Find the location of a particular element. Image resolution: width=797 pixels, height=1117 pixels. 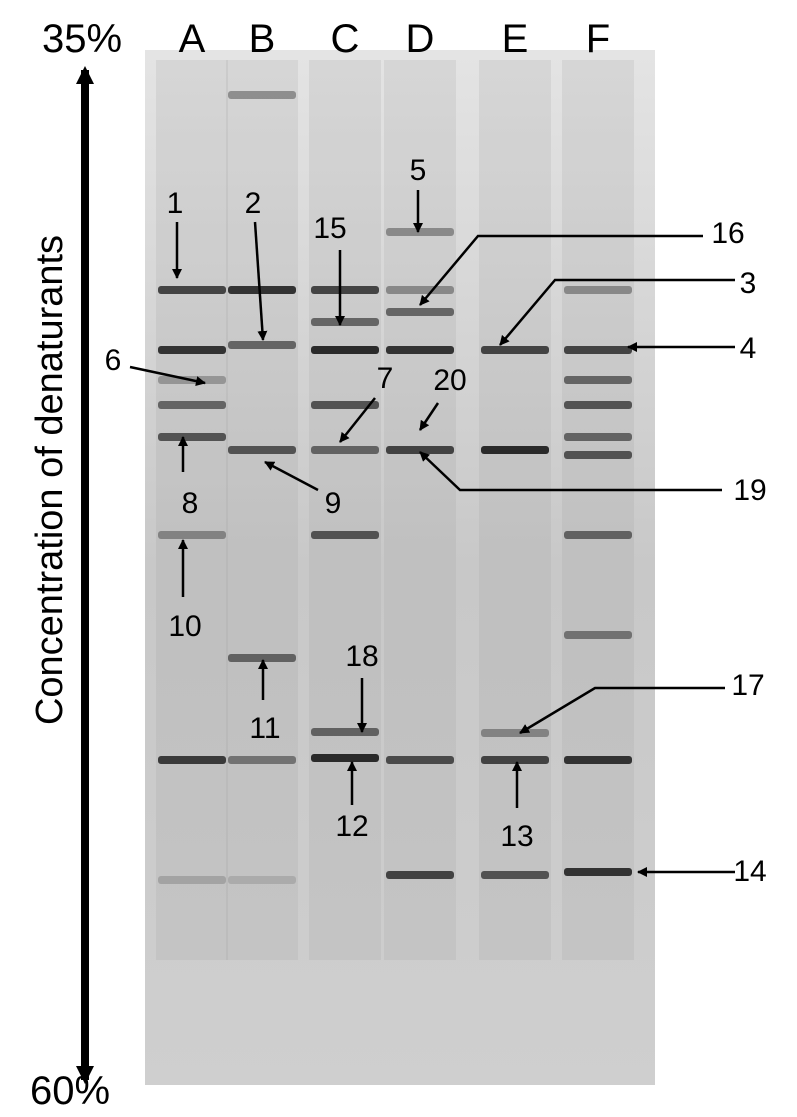

band-label: 13 is located at coordinates (516, 836).